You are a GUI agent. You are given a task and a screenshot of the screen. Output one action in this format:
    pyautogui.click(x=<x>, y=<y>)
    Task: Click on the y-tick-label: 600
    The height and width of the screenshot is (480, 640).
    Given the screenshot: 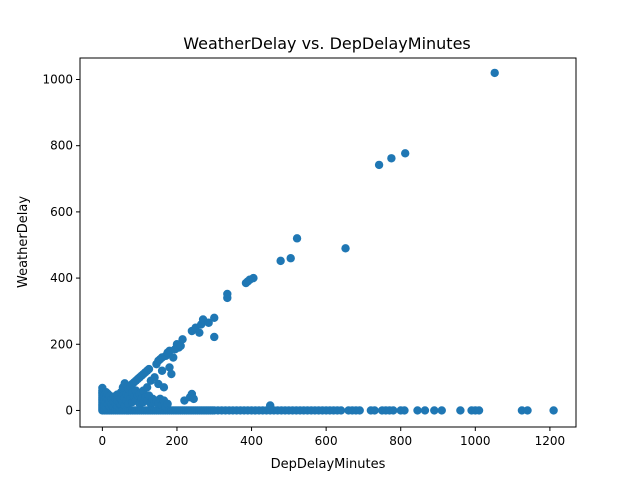 What is the action you would take?
    pyautogui.click(x=61, y=212)
    